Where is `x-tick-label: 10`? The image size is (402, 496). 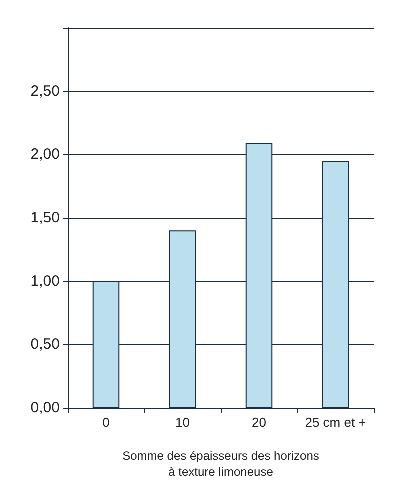
x-tick-label: 10 is located at coordinates (183, 422).